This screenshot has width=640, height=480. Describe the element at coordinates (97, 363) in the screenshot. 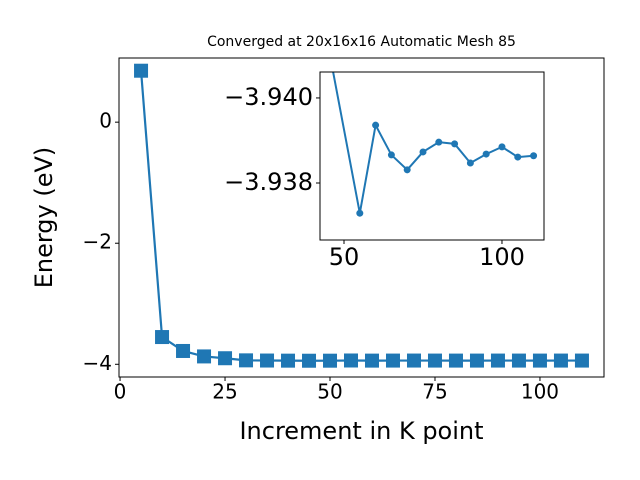

I see `y-tick-label: −4` at that location.